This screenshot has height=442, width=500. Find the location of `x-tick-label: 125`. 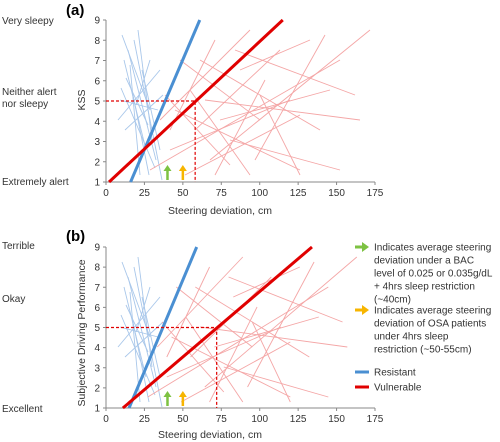

x-tick-label: 125 is located at coordinates (298, 193).